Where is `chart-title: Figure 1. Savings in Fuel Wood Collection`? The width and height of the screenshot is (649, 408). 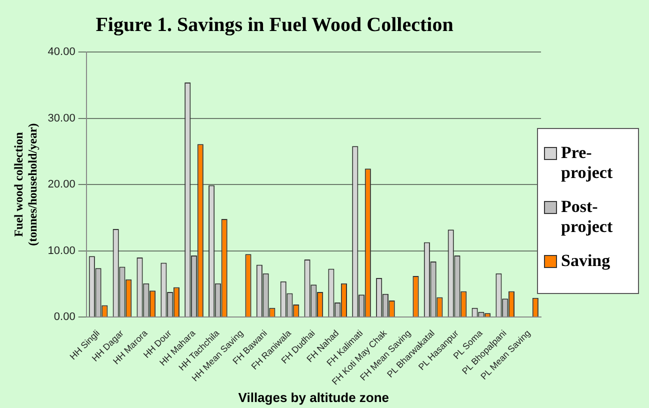 chart-title: Figure 1. Savings in Fuel Wood Collection is located at coordinates (275, 25).